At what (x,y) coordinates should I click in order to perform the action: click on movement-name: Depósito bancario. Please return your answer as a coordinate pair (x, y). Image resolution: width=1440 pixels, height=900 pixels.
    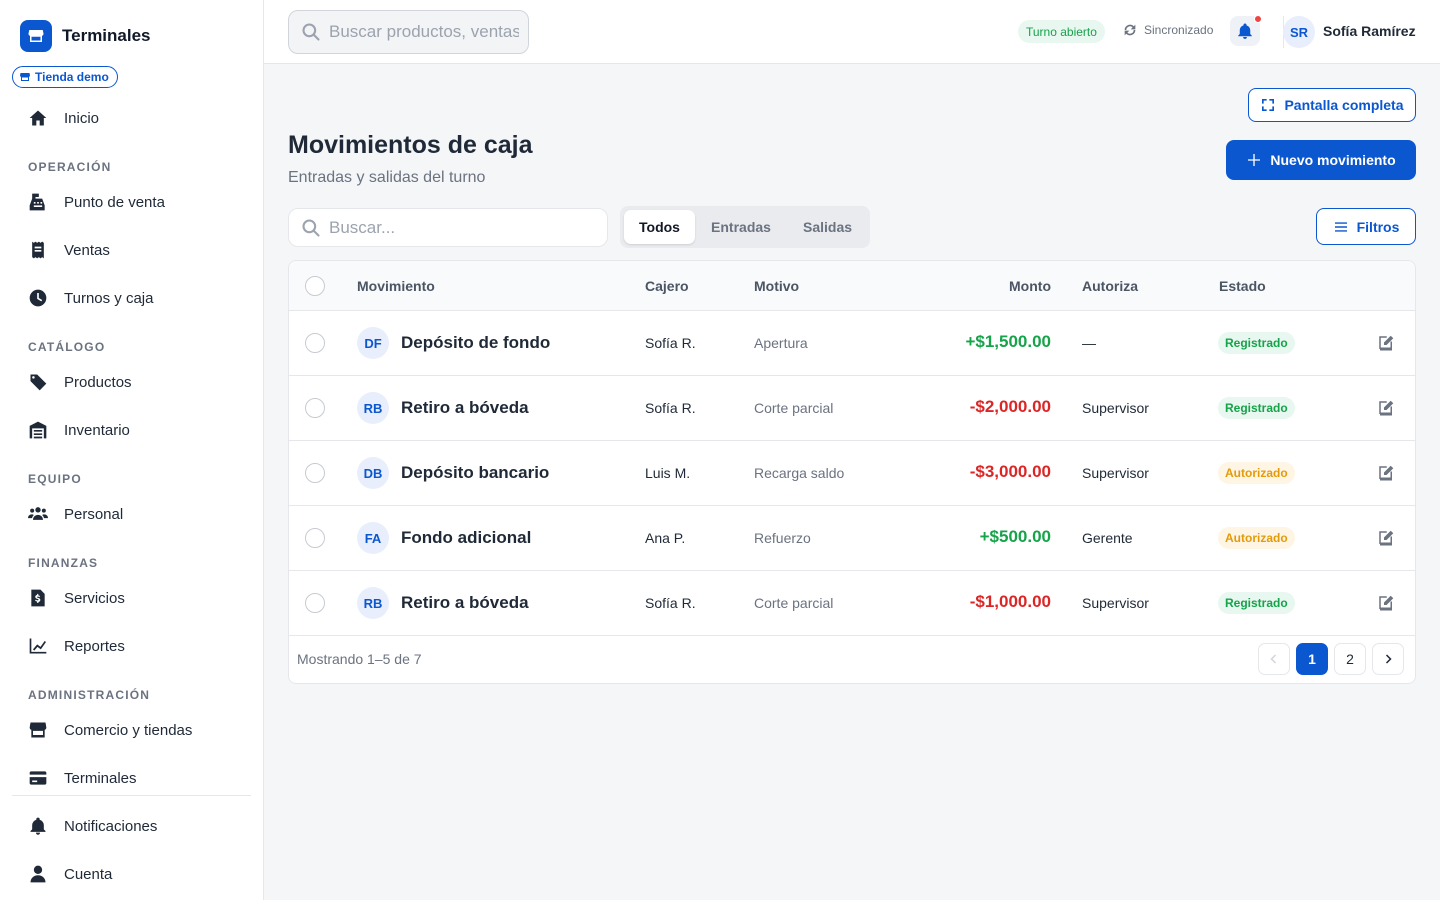
    Looking at the image, I should click on (475, 472).